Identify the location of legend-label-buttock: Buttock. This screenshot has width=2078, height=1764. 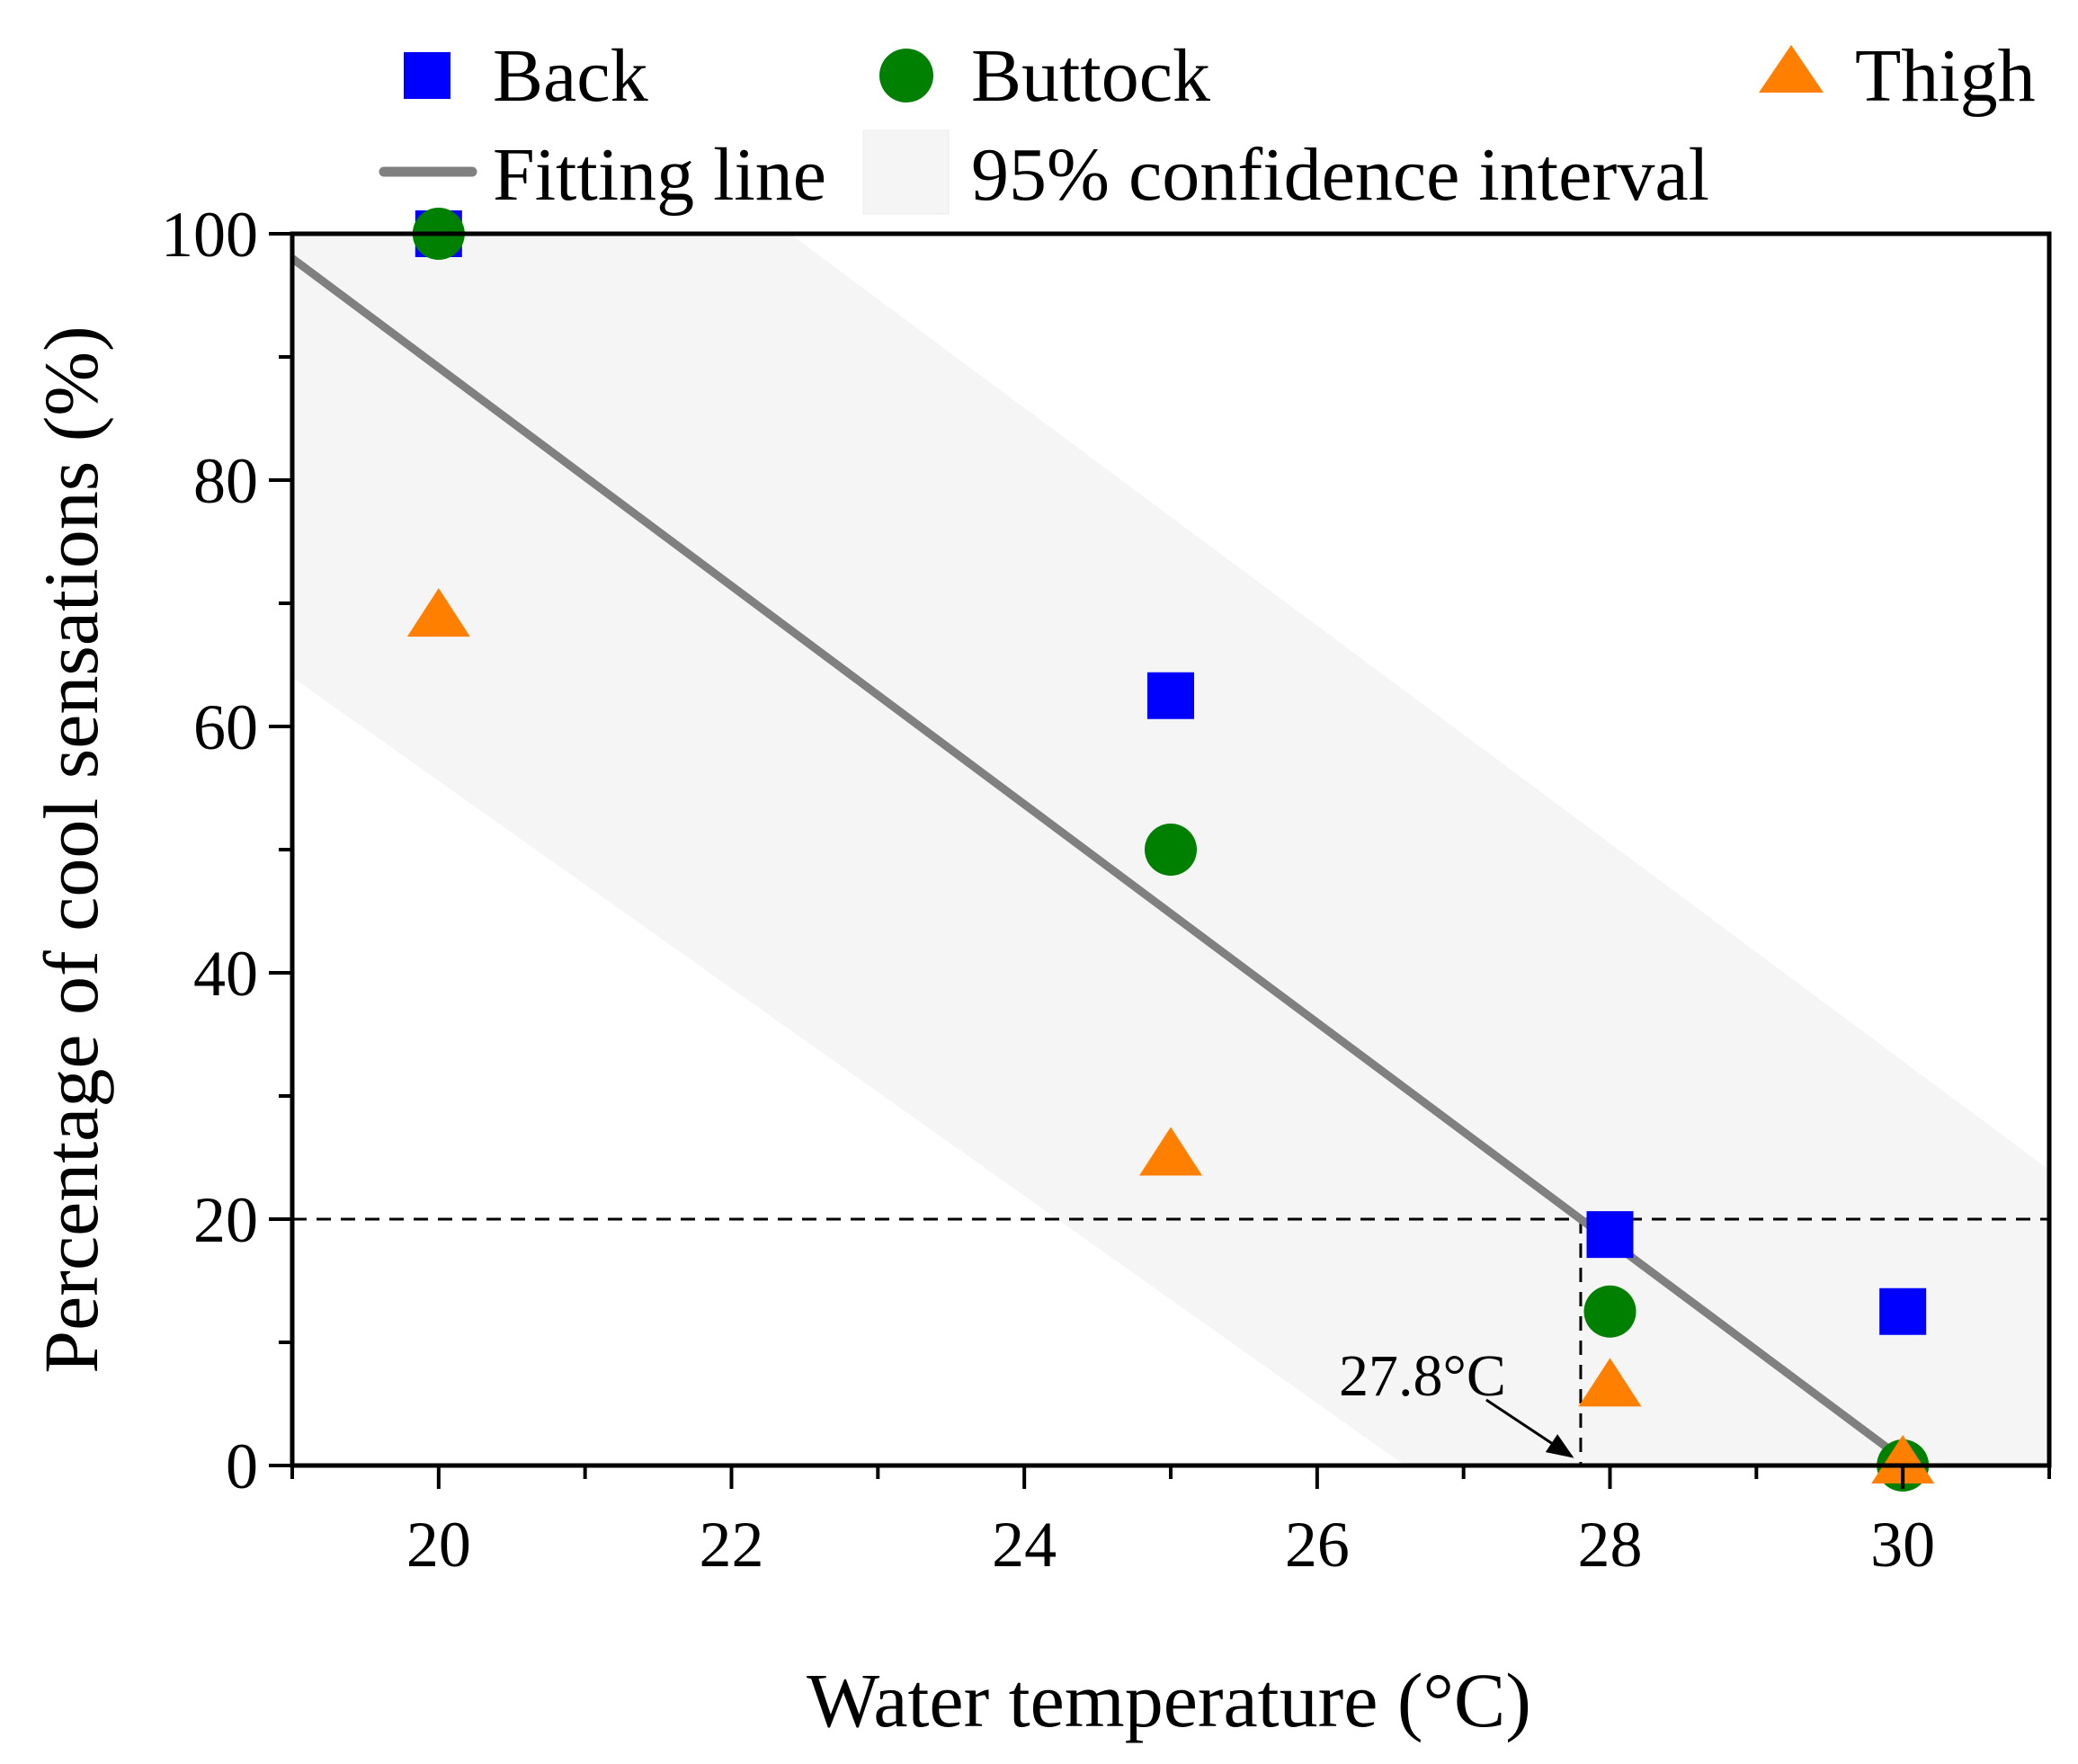
(1090, 76).